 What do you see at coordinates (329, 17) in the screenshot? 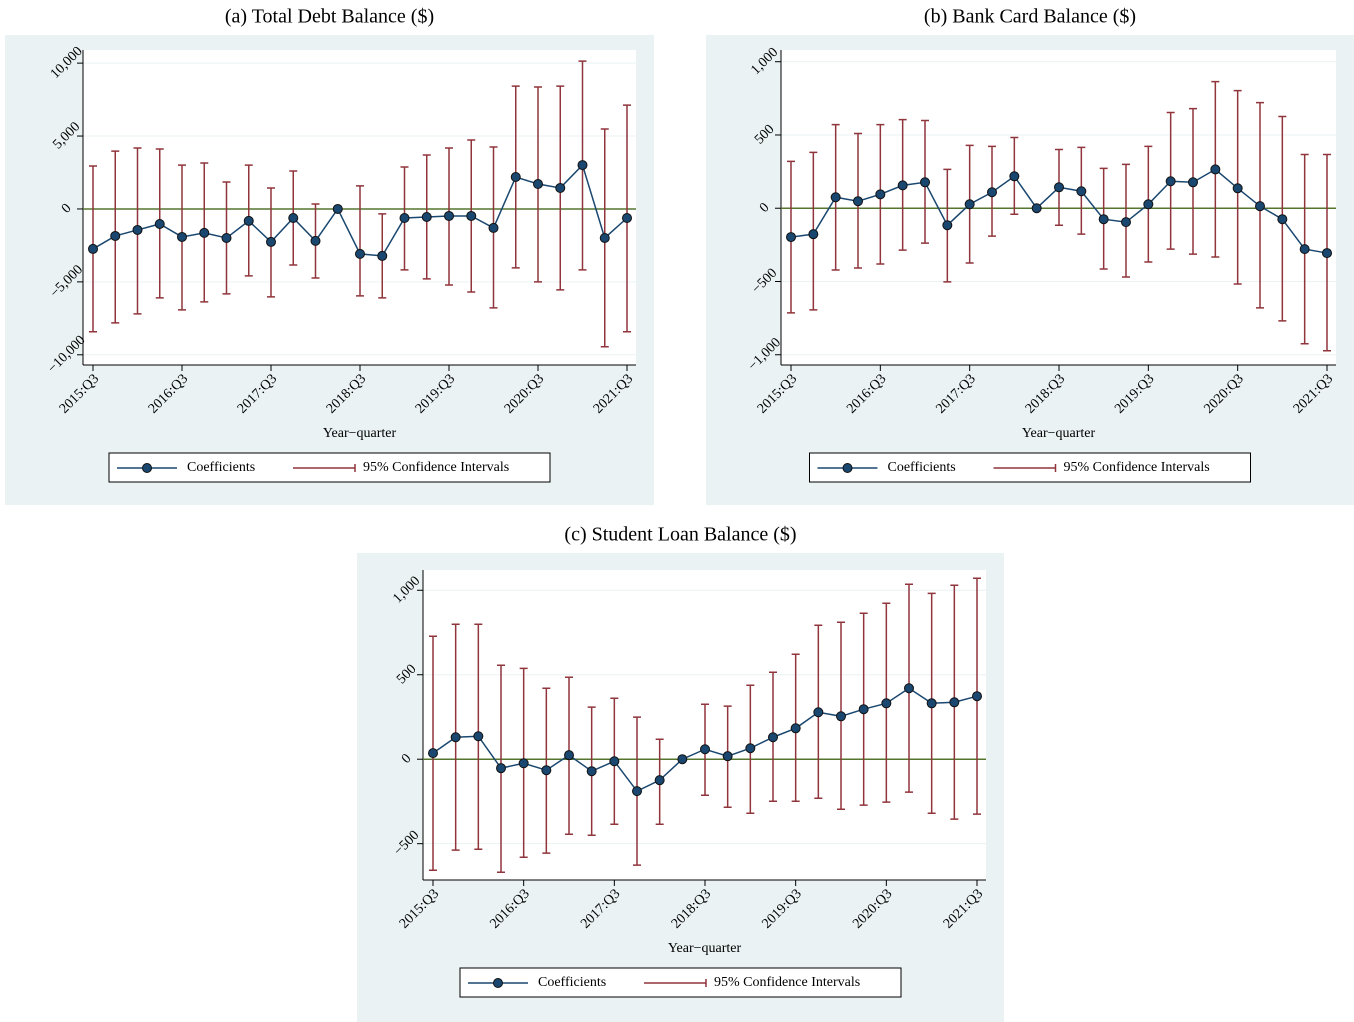
I see `chart-title: (a) Total Debt Balance ($)` at bounding box center [329, 17].